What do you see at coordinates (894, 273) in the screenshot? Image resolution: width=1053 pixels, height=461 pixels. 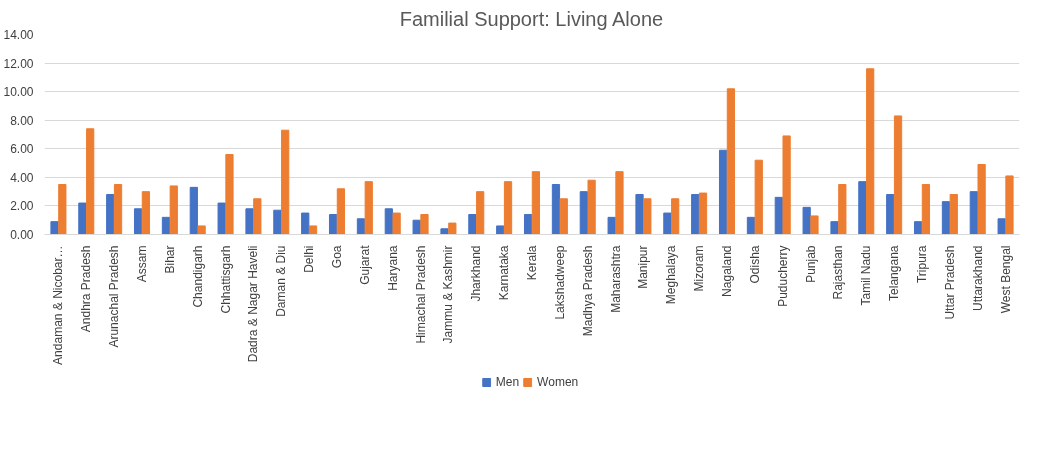 I see `x-tick-label: Telangana` at bounding box center [894, 273].